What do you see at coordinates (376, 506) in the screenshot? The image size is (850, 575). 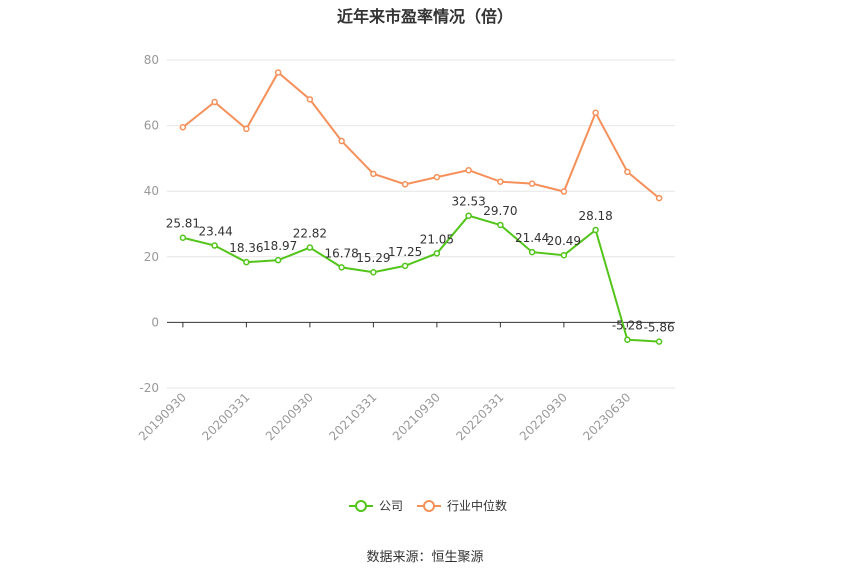 I see `legend-item-0: 公司` at bounding box center [376, 506].